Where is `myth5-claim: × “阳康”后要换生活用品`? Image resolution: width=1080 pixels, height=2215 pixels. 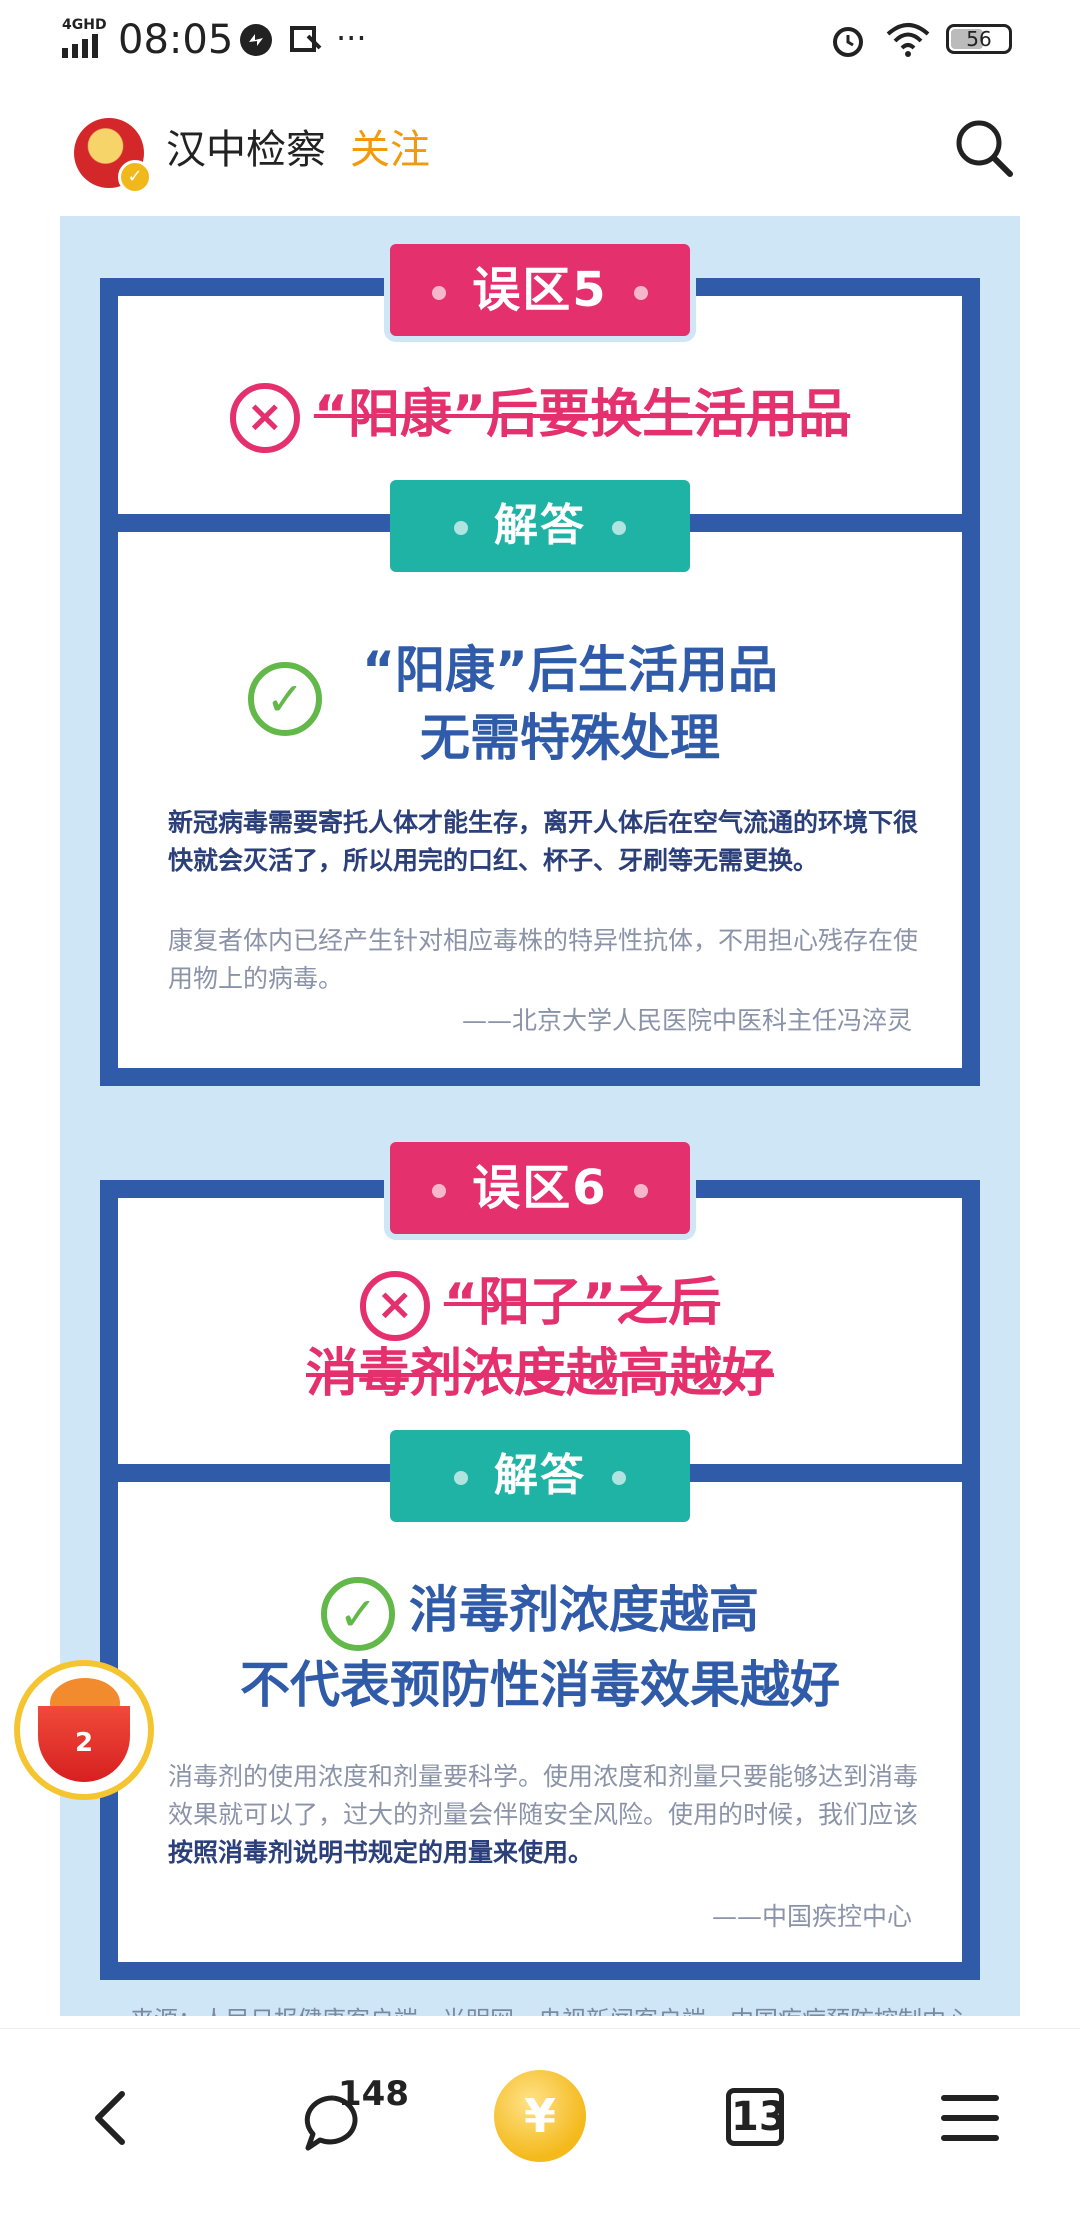
myth5-claim: × “阳康”后要换生活用品 is located at coordinates (540, 412).